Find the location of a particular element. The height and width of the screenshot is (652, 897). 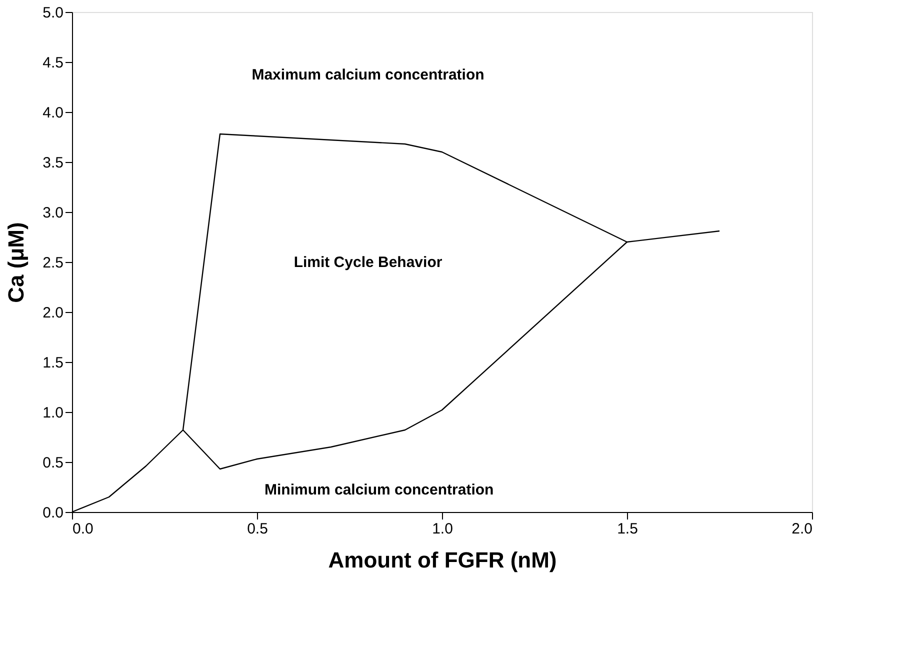

y-tick-label: 5.0 is located at coordinates (53, 13).